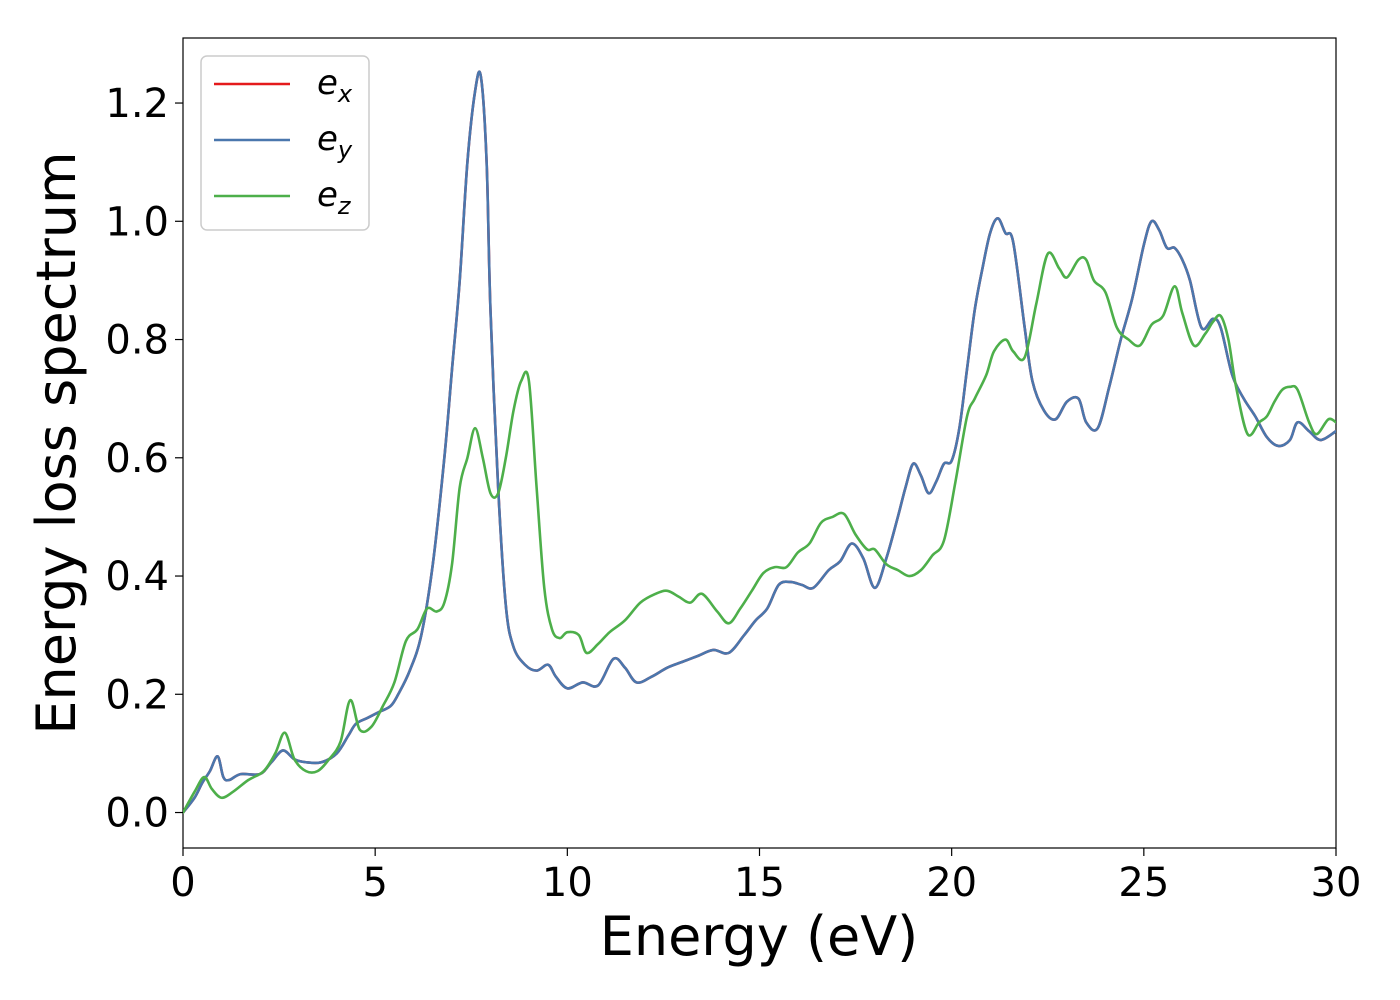 The image size is (1400, 1000). What do you see at coordinates (567, 883) in the screenshot?
I see `x-tick-label: 10` at bounding box center [567, 883].